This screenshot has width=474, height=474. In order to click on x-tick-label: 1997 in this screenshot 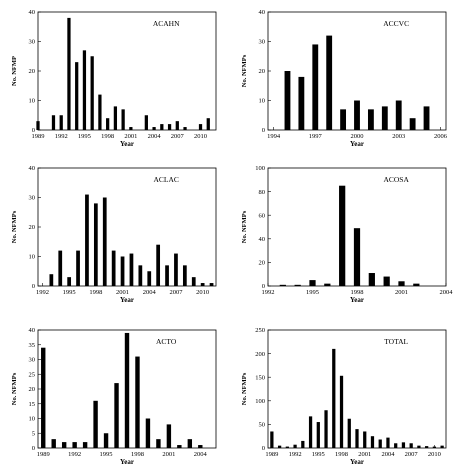, I will do `click(316, 136)`.